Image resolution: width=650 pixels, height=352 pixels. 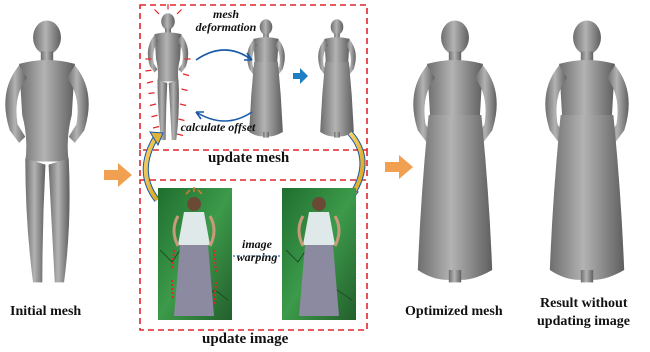 I want to click on photo-original, so click(x=195, y=253).